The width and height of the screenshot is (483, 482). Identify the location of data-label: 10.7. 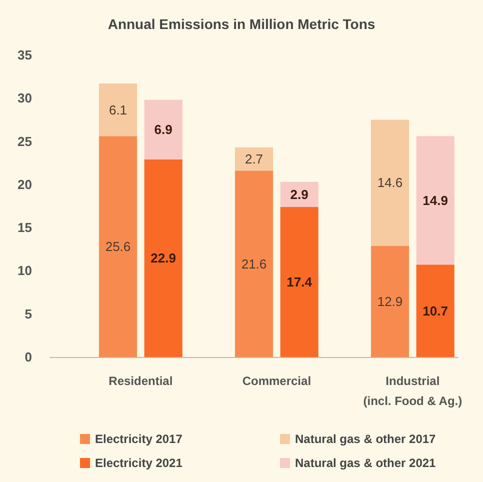
(435, 310).